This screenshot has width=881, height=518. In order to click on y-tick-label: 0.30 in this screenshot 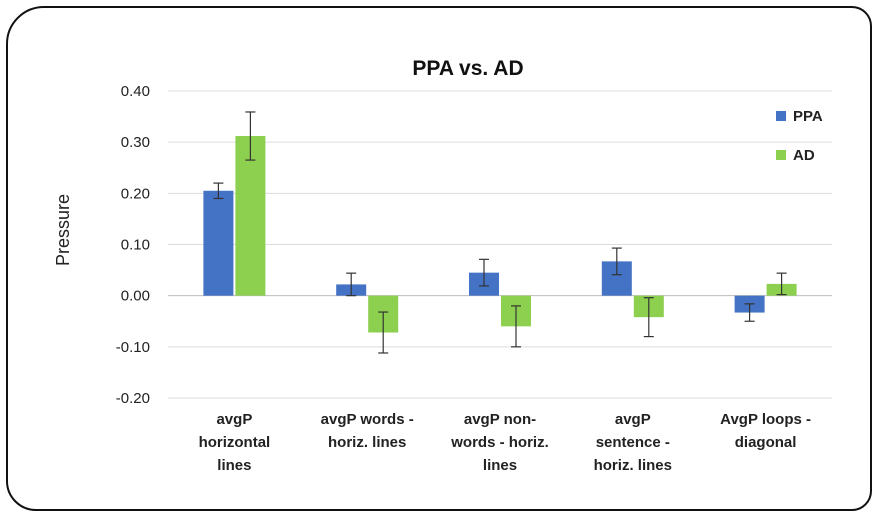, I will do `click(135, 142)`.